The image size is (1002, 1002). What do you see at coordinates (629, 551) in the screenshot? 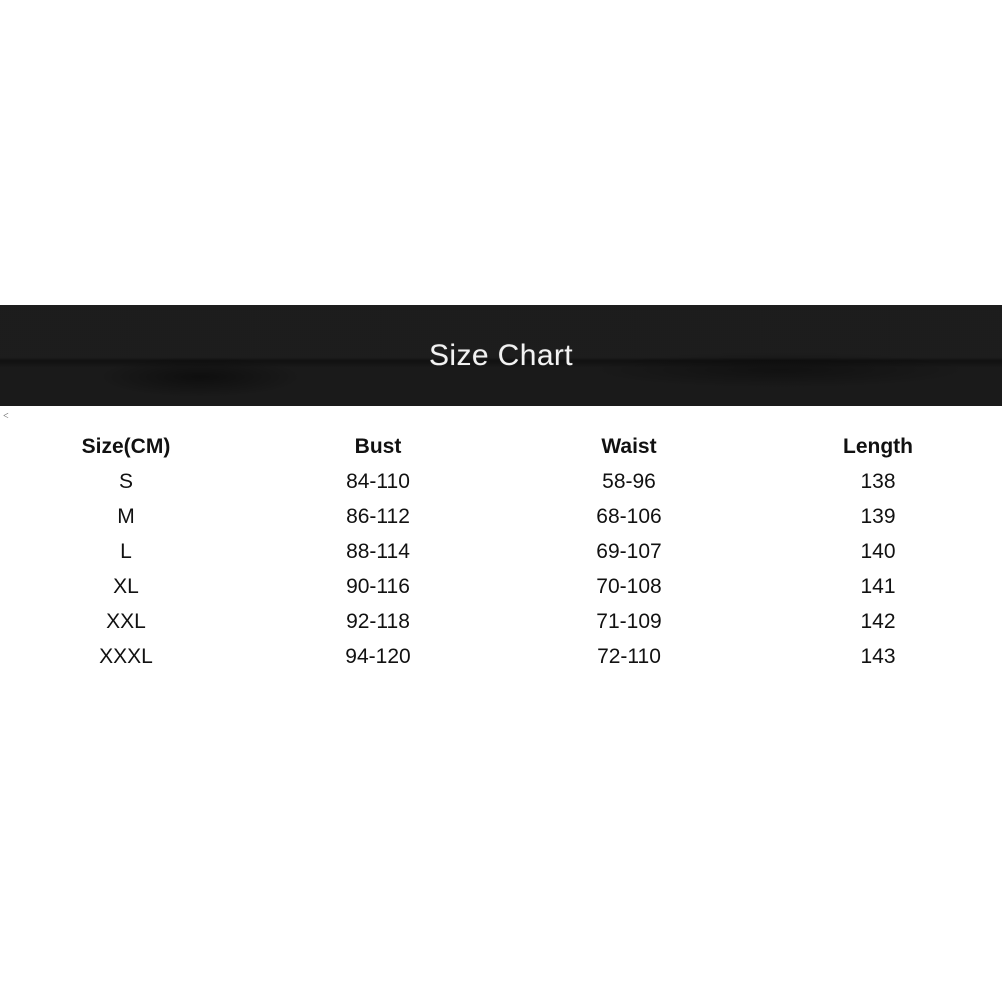
I see `cell-waist: 69-107` at bounding box center [629, 551].